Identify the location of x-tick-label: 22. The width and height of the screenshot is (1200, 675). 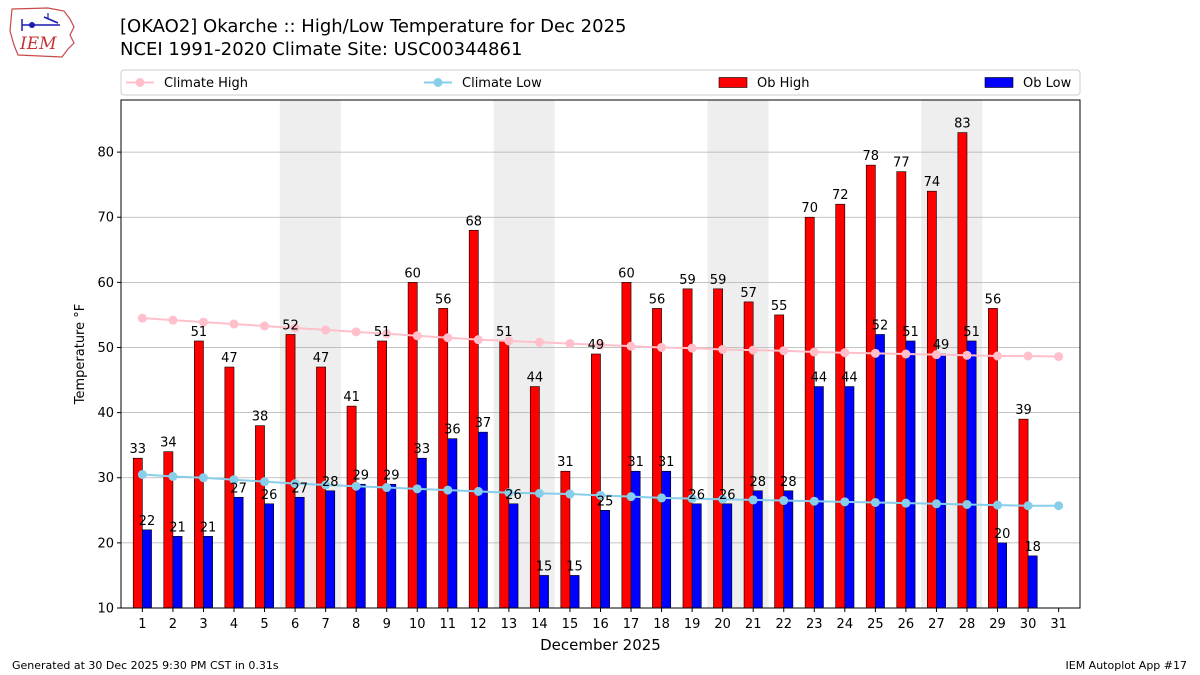
(783, 624).